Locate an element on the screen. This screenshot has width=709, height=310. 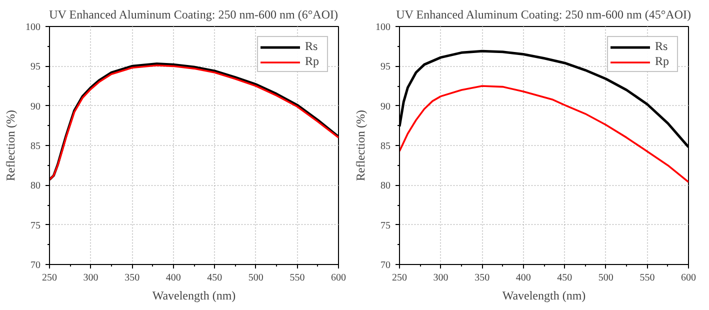
chart-title: UV Enhanced Aluminum Coating: 250 nm-600 nm (6°AOI) is located at coordinates (193, 15).